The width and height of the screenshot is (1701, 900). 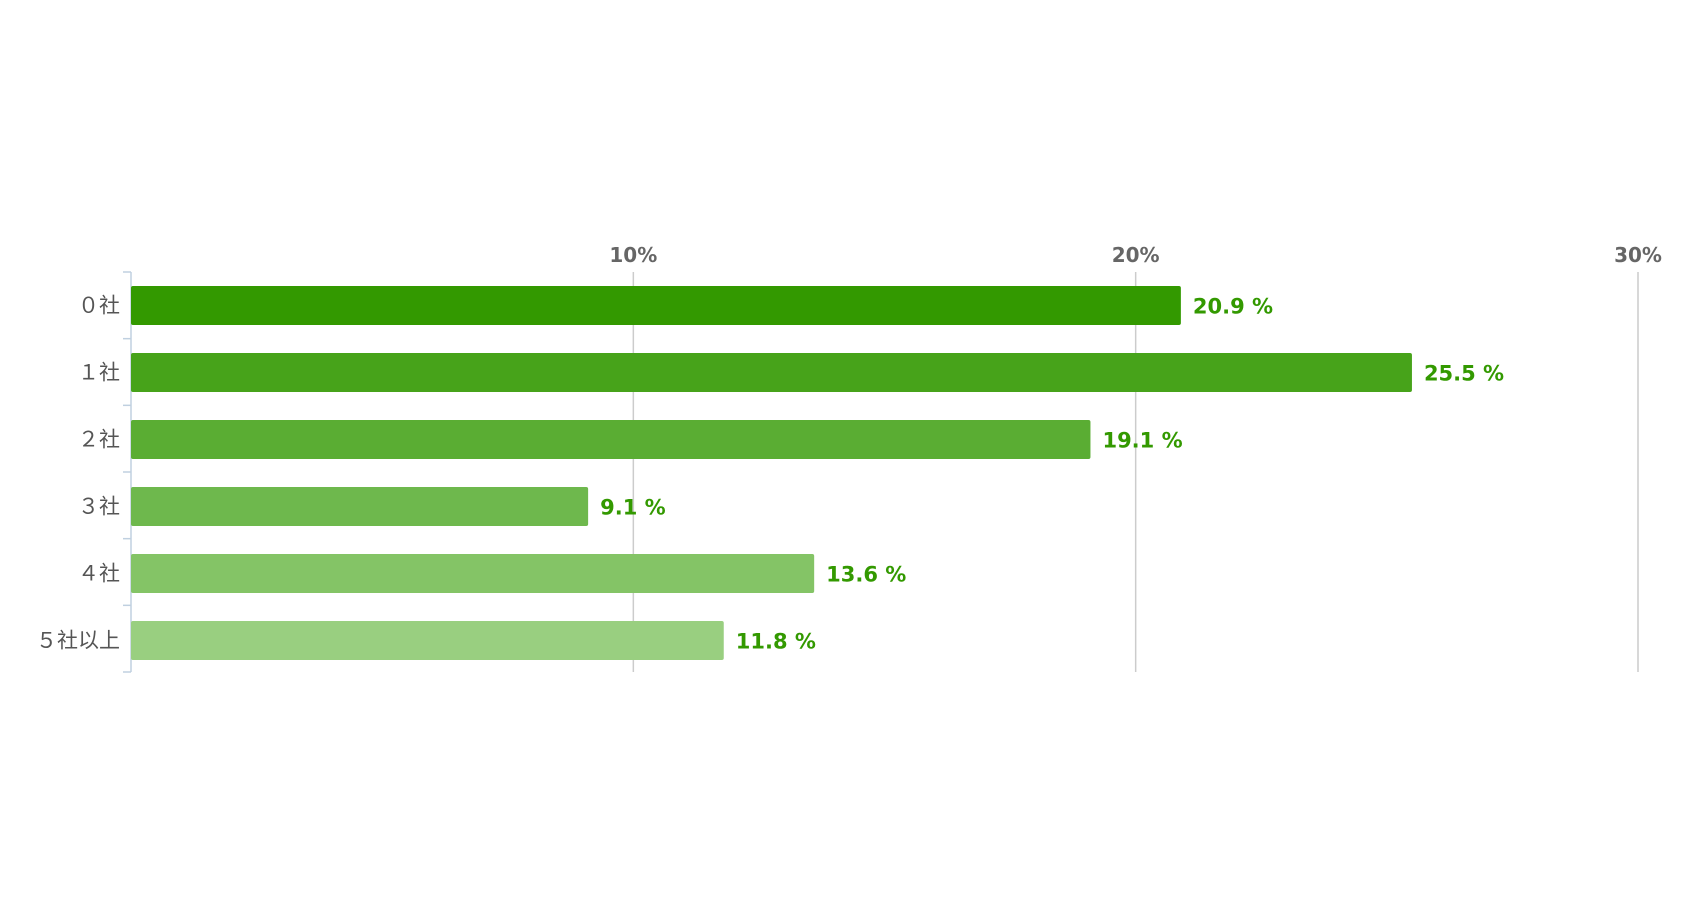 What do you see at coordinates (99, 574) in the screenshot?
I see `category-label: ４社` at bounding box center [99, 574].